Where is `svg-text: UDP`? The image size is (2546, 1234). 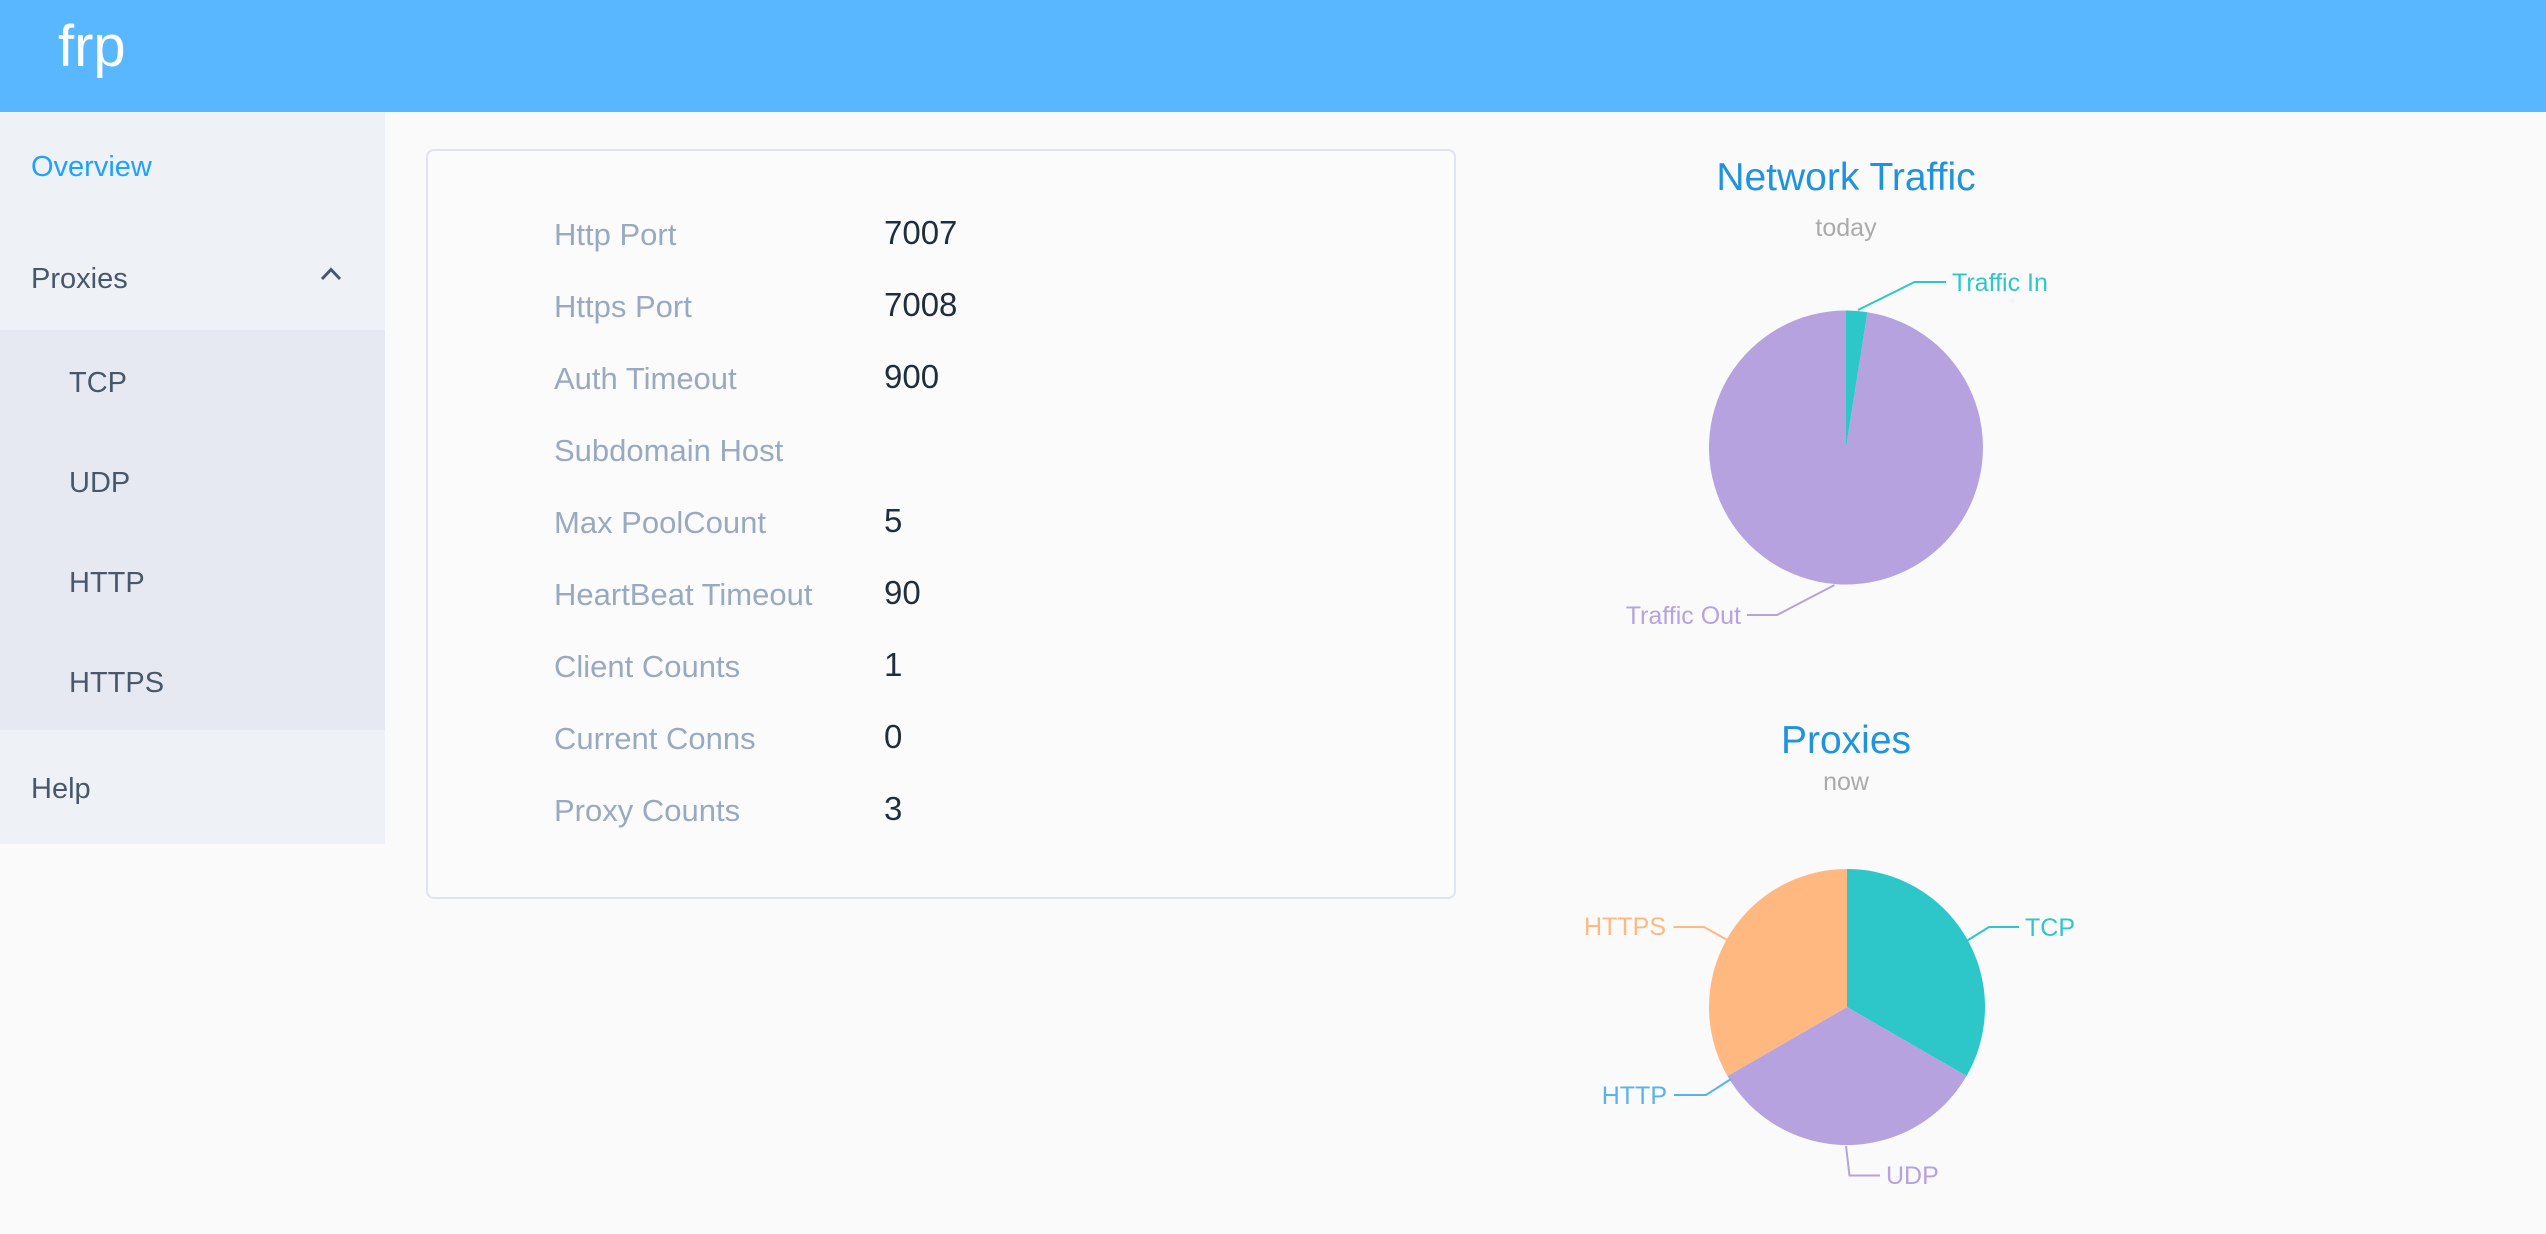
svg-text: UDP is located at coordinates (1912, 1176).